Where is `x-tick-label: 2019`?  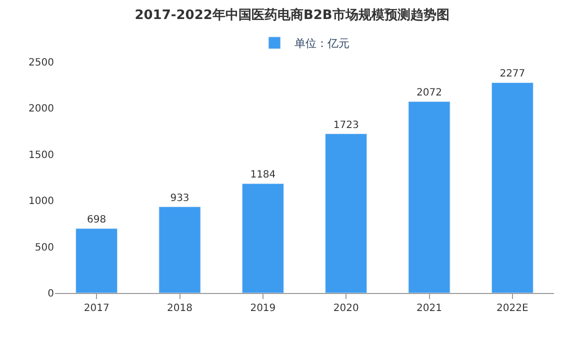 x-tick-label: 2019 is located at coordinates (263, 308).